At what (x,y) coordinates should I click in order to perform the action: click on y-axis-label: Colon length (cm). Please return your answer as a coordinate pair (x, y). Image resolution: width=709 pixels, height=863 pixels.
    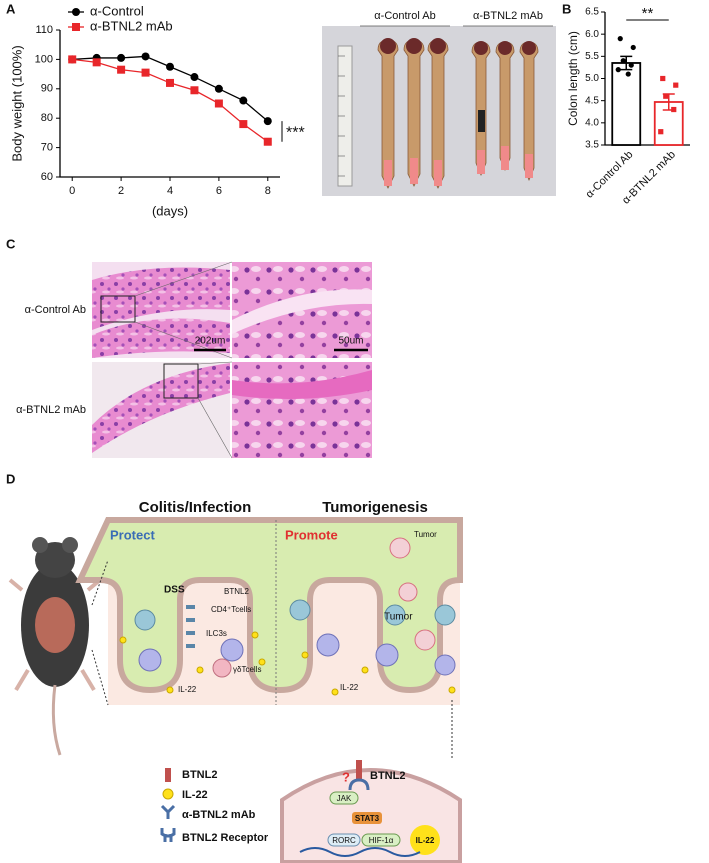
    Looking at the image, I should click on (573, 78).